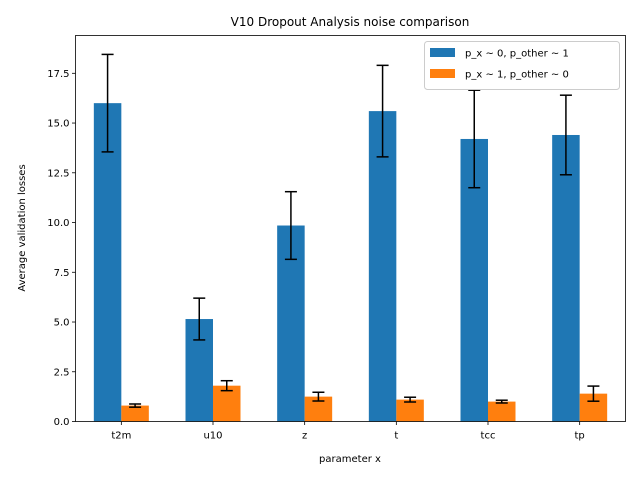 The image size is (640, 480). What do you see at coordinates (350, 459) in the screenshot?
I see `x-axis-label: parameter x` at bounding box center [350, 459].